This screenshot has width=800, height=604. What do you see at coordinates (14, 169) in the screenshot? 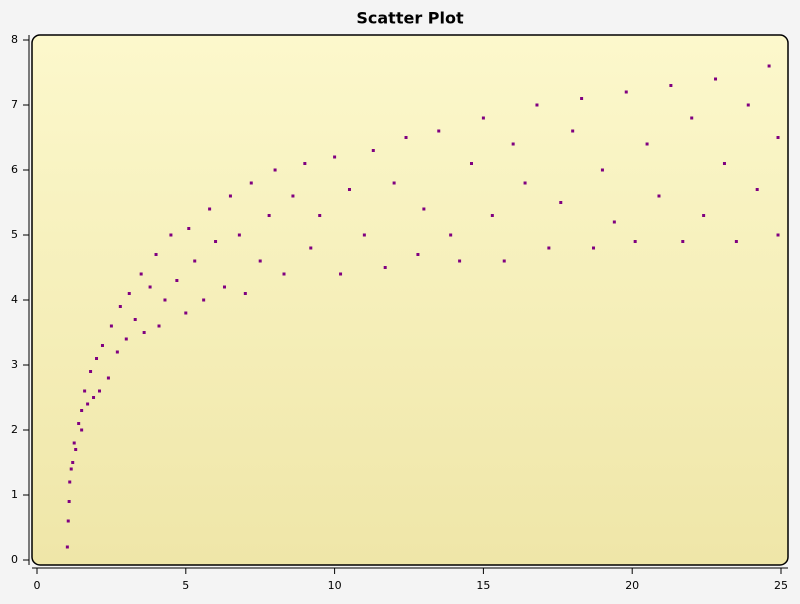
I see `y-tick-label: 6` at bounding box center [14, 169].